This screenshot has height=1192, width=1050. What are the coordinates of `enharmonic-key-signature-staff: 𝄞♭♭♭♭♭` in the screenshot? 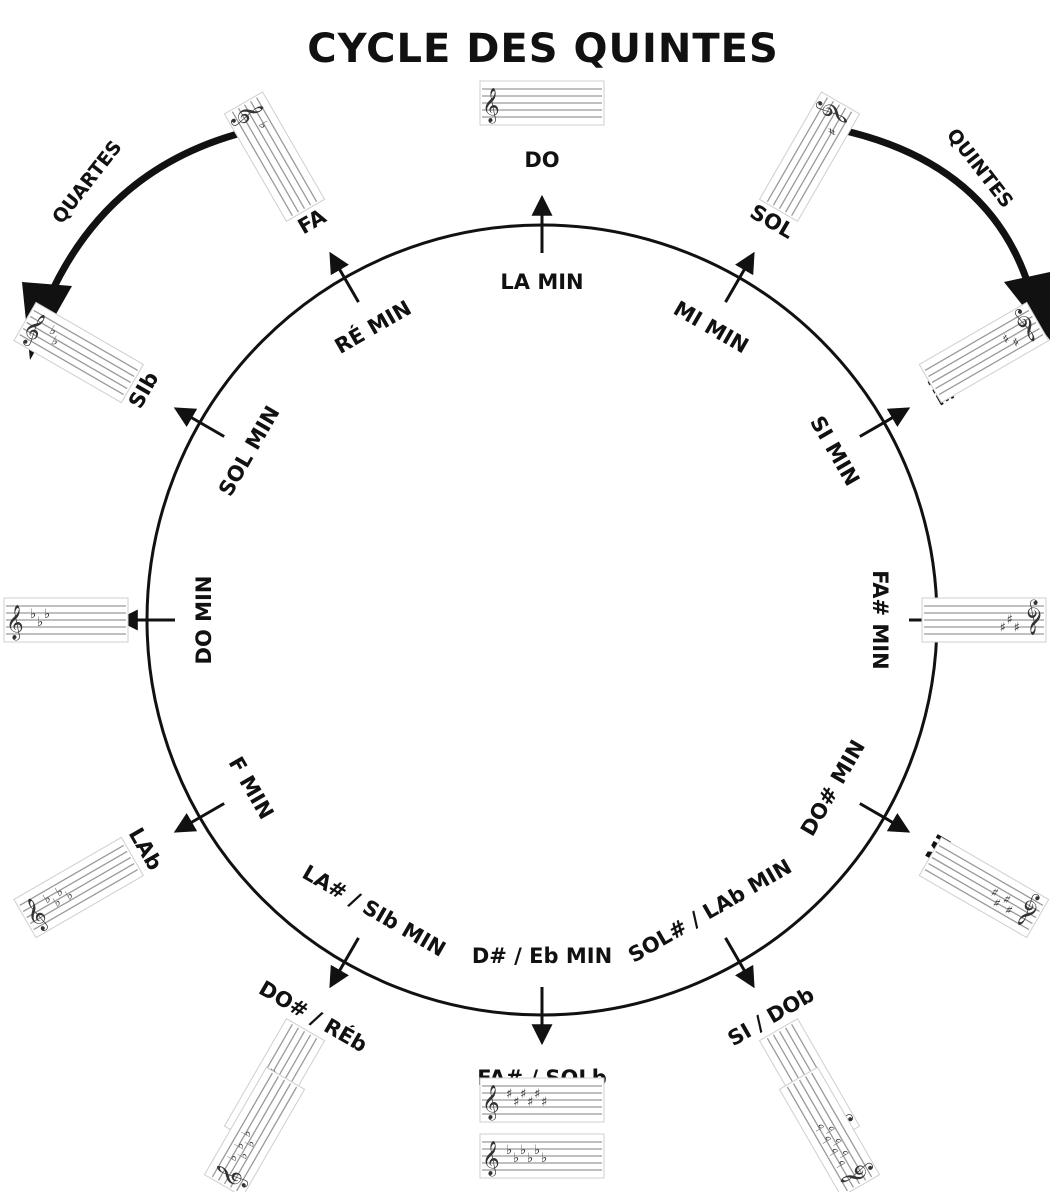 It's located at (254, 1129).